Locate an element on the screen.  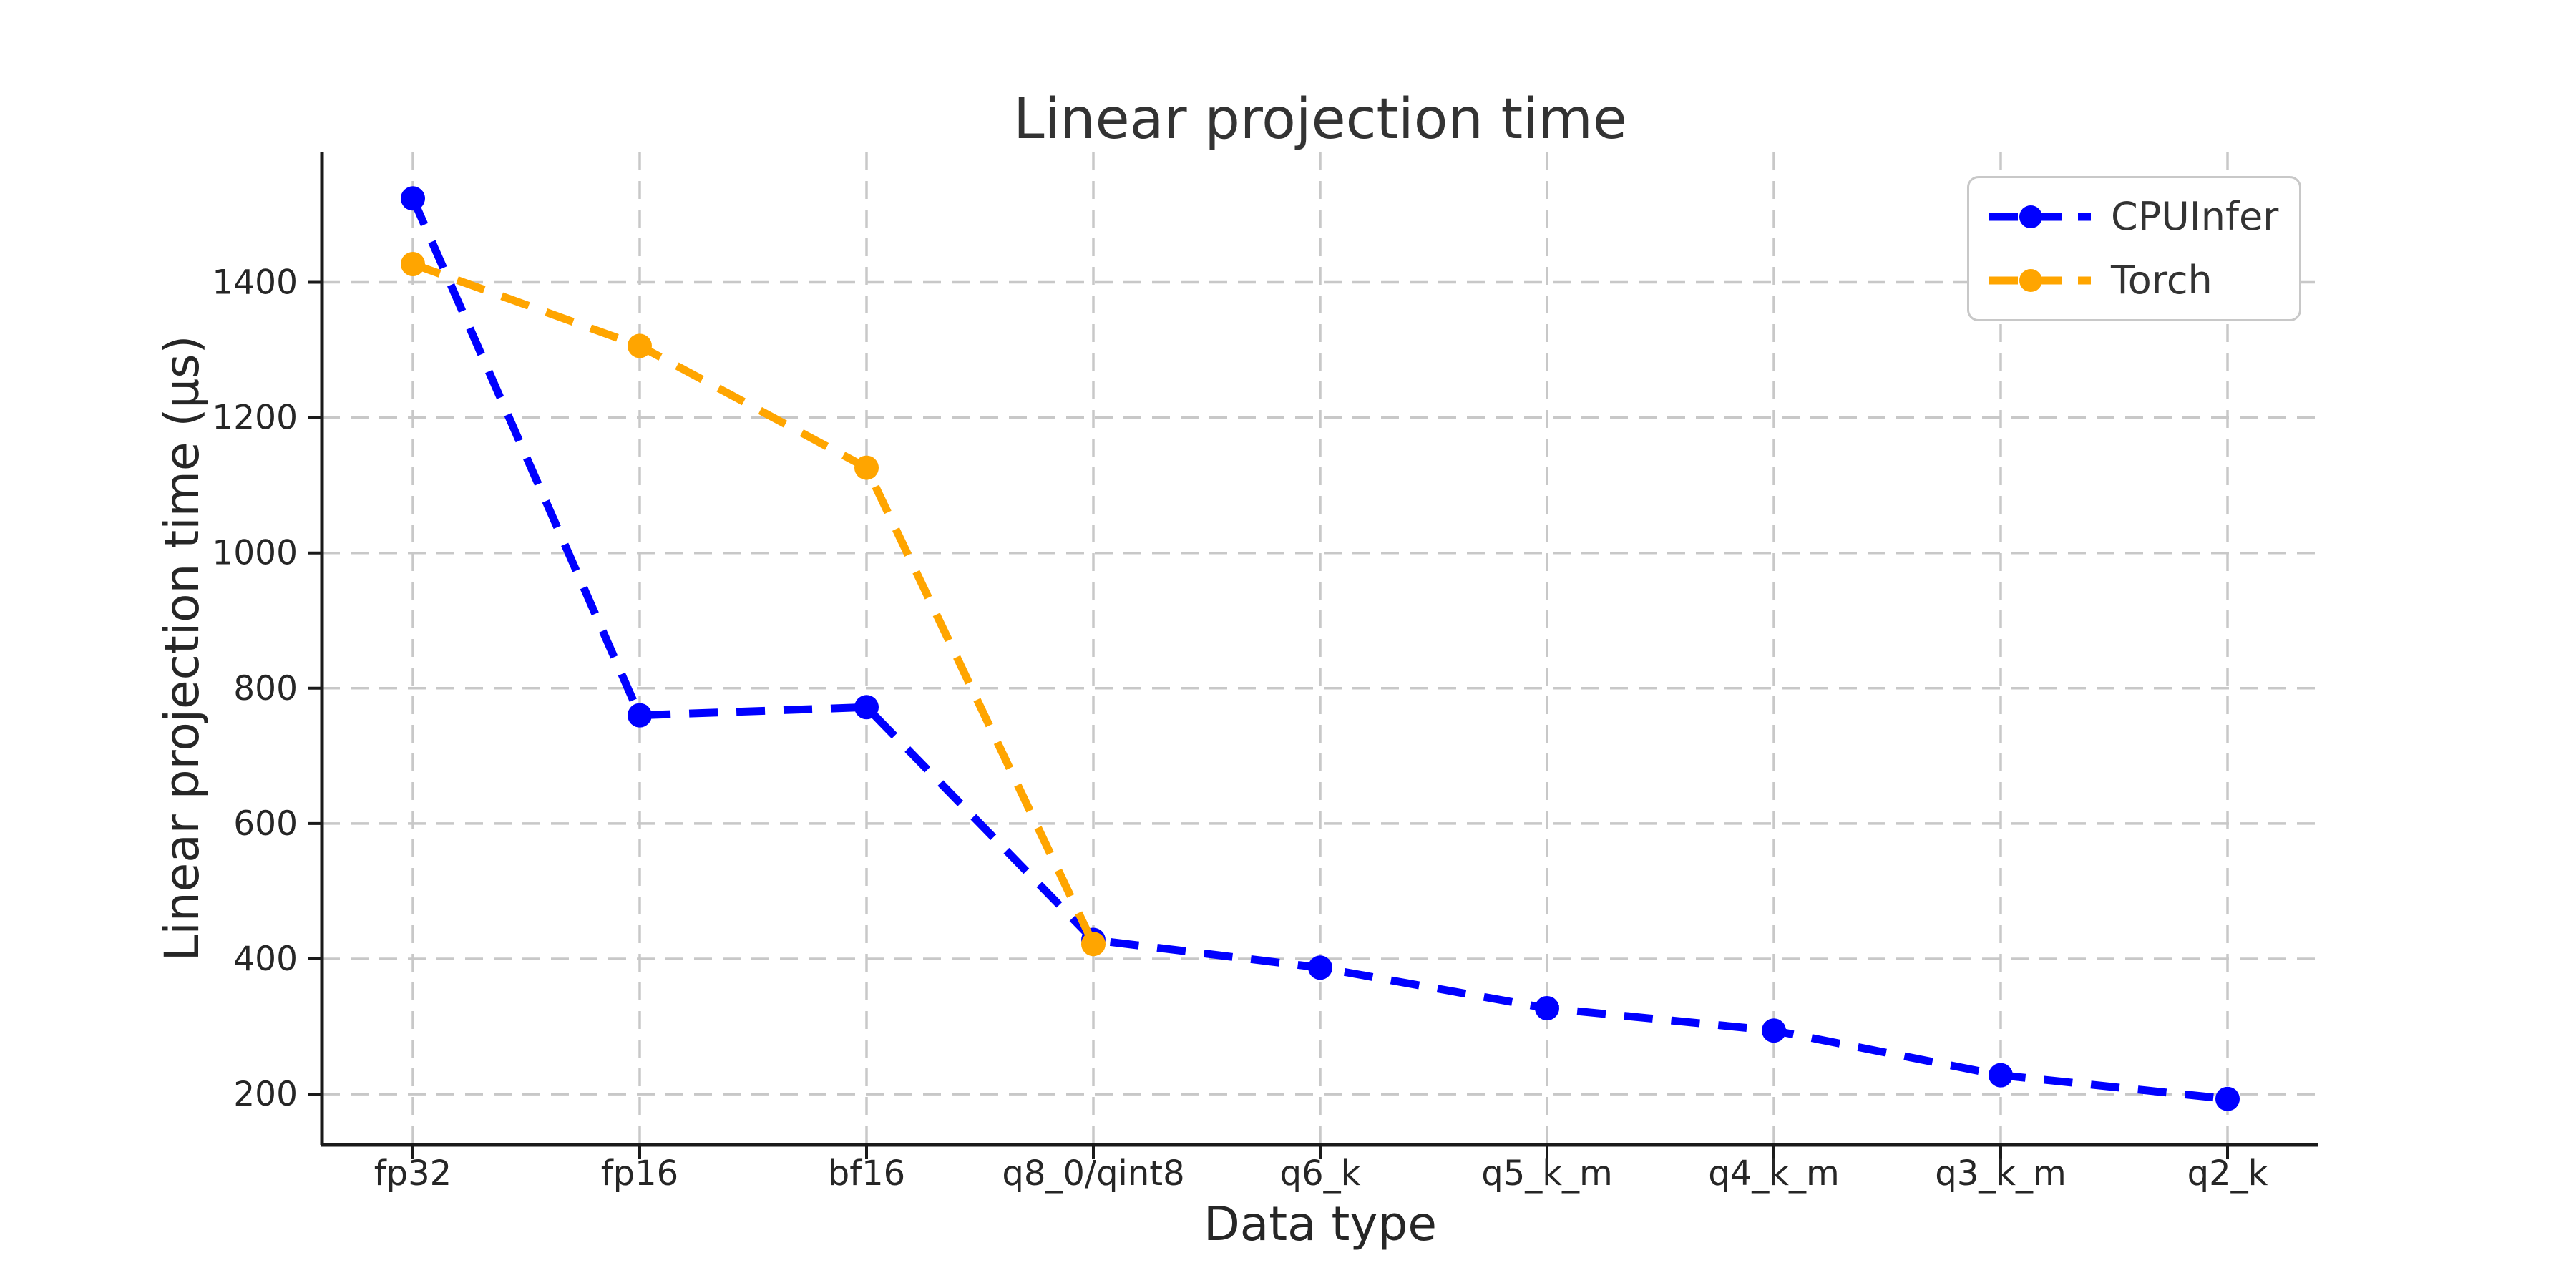
cpuinfer-legend-sample-icon is located at coordinates (2040, 217).